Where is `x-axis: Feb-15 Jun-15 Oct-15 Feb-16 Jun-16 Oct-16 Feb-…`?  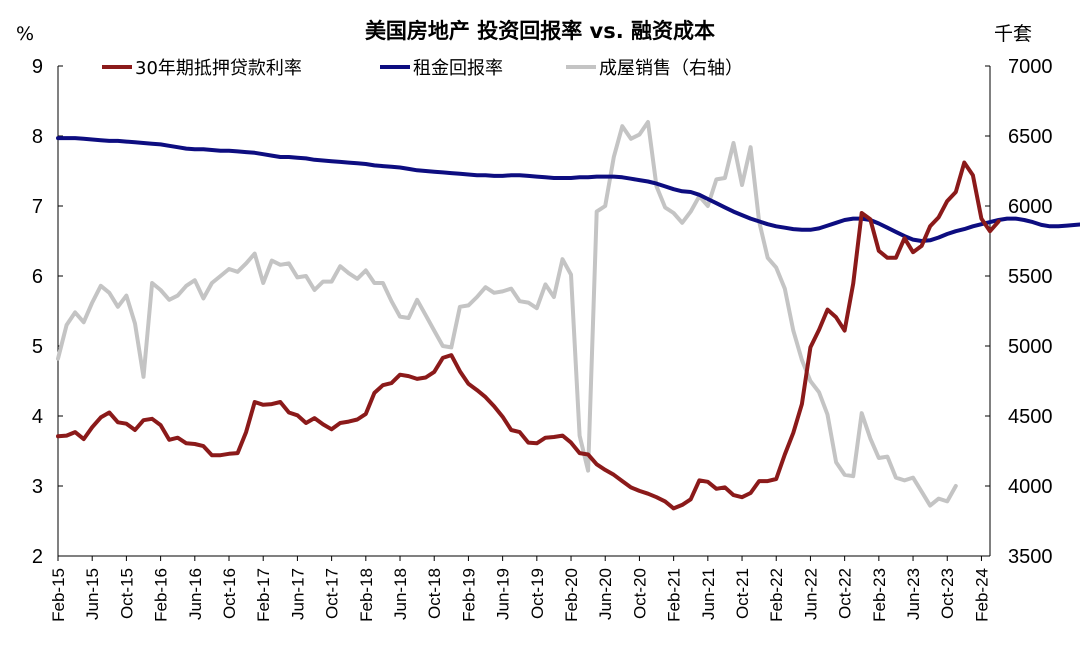 x-axis: Feb-15 Jun-15 Oct-15 Feb-16 Jun-16 Oct-16 Feb-… is located at coordinates (520, 589).